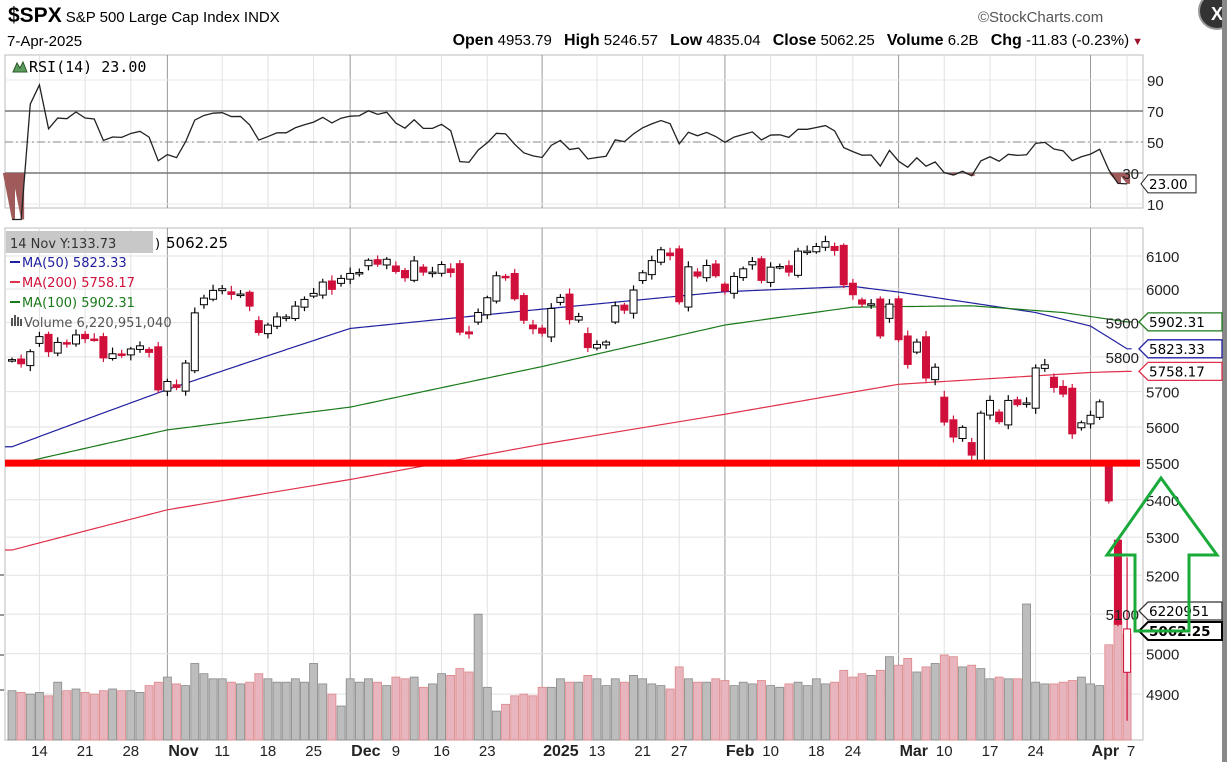  I want to click on high-label: High, so click(582, 40).